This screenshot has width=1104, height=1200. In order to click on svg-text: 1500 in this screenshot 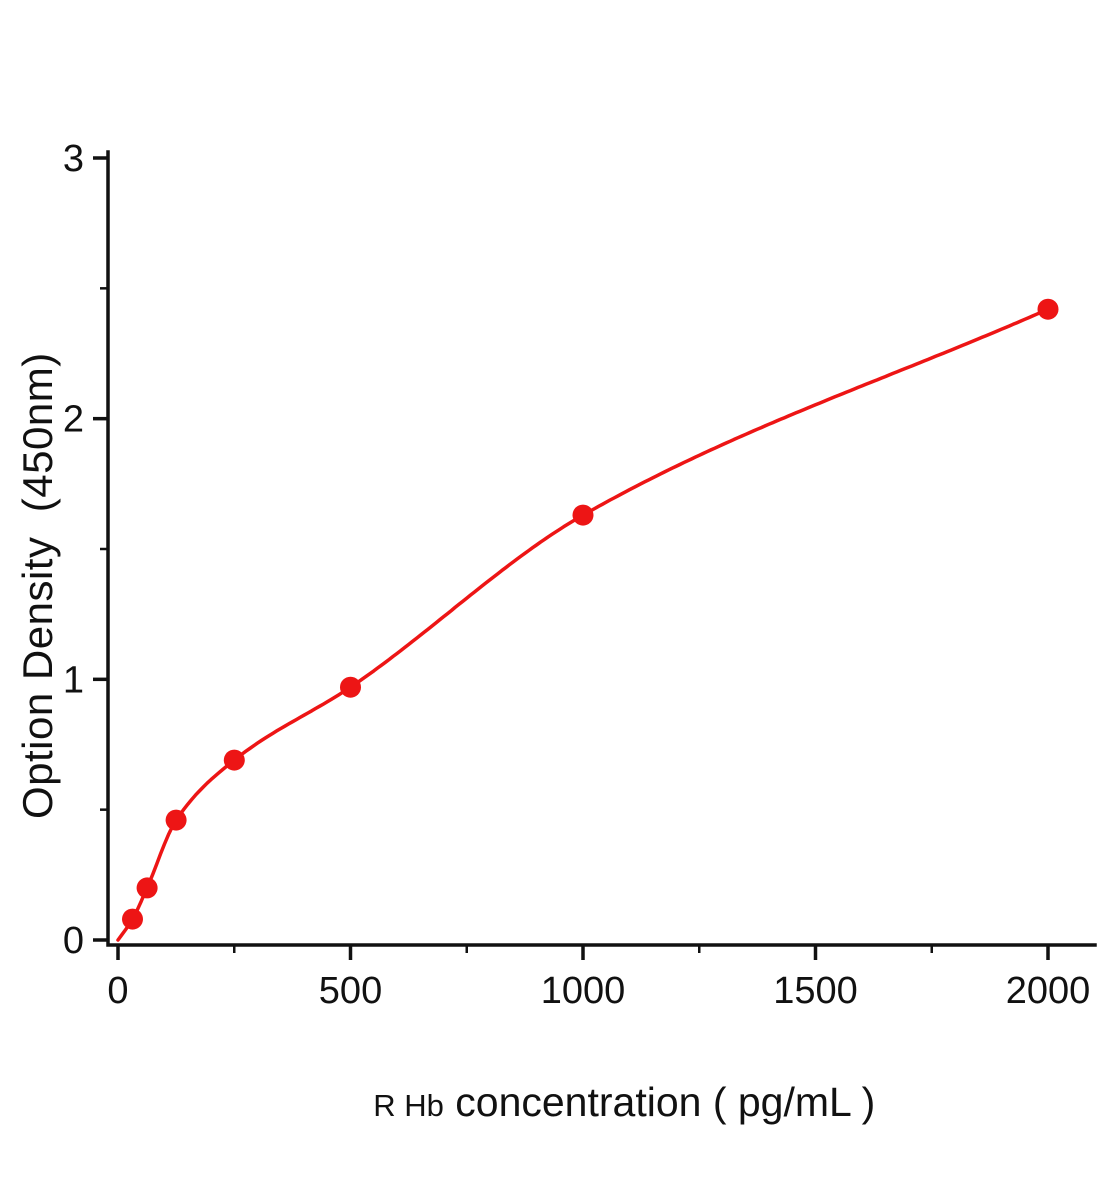, I will do `click(815, 991)`.